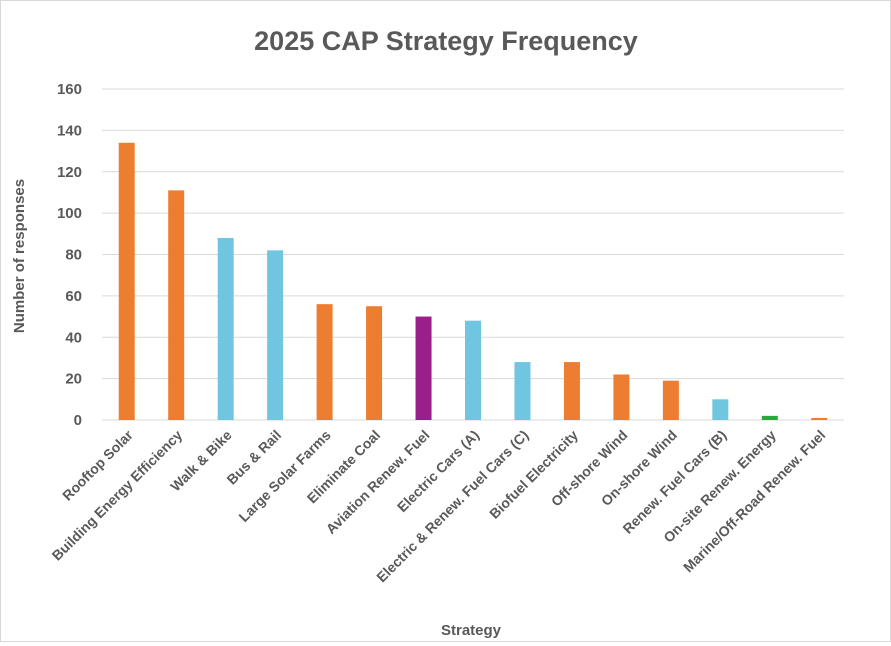  What do you see at coordinates (533, 474) in the screenshot?
I see `x-tick-label: Biofuel Electricity` at bounding box center [533, 474].